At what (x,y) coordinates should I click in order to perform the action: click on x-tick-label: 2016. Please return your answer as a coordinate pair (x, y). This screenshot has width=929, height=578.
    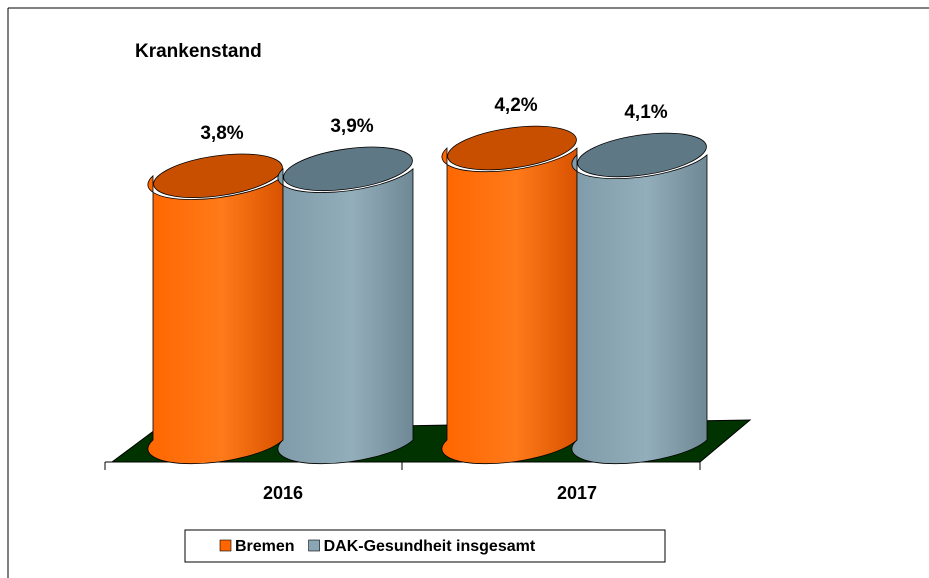
    Looking at the image, I should click on (283, 493).